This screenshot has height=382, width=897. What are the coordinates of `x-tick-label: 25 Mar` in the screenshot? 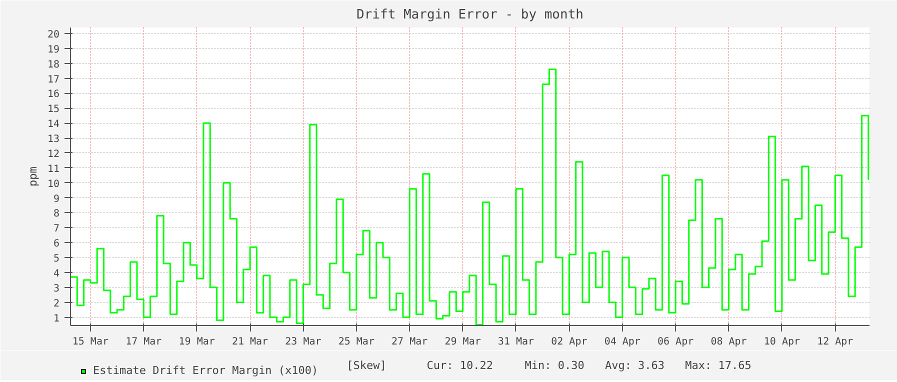 It's located at (356, 342).